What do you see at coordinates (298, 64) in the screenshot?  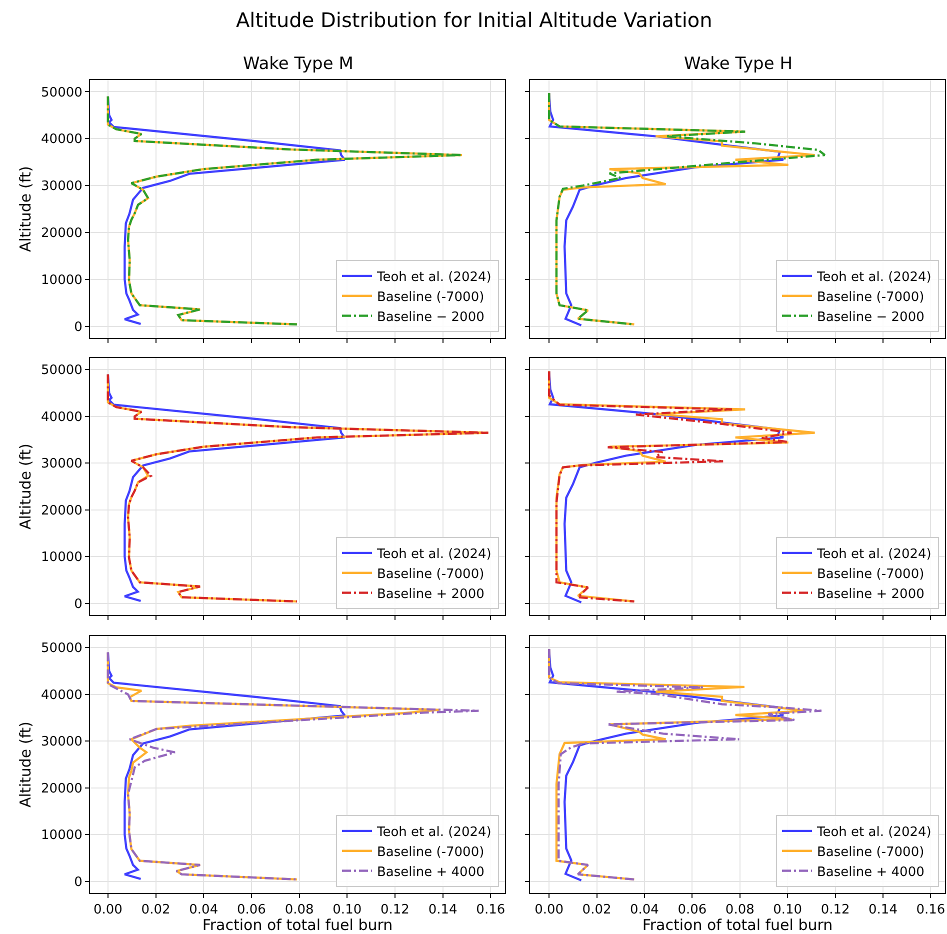 I see `chart-title: Wake Type M` at bounding box center [298, 64].